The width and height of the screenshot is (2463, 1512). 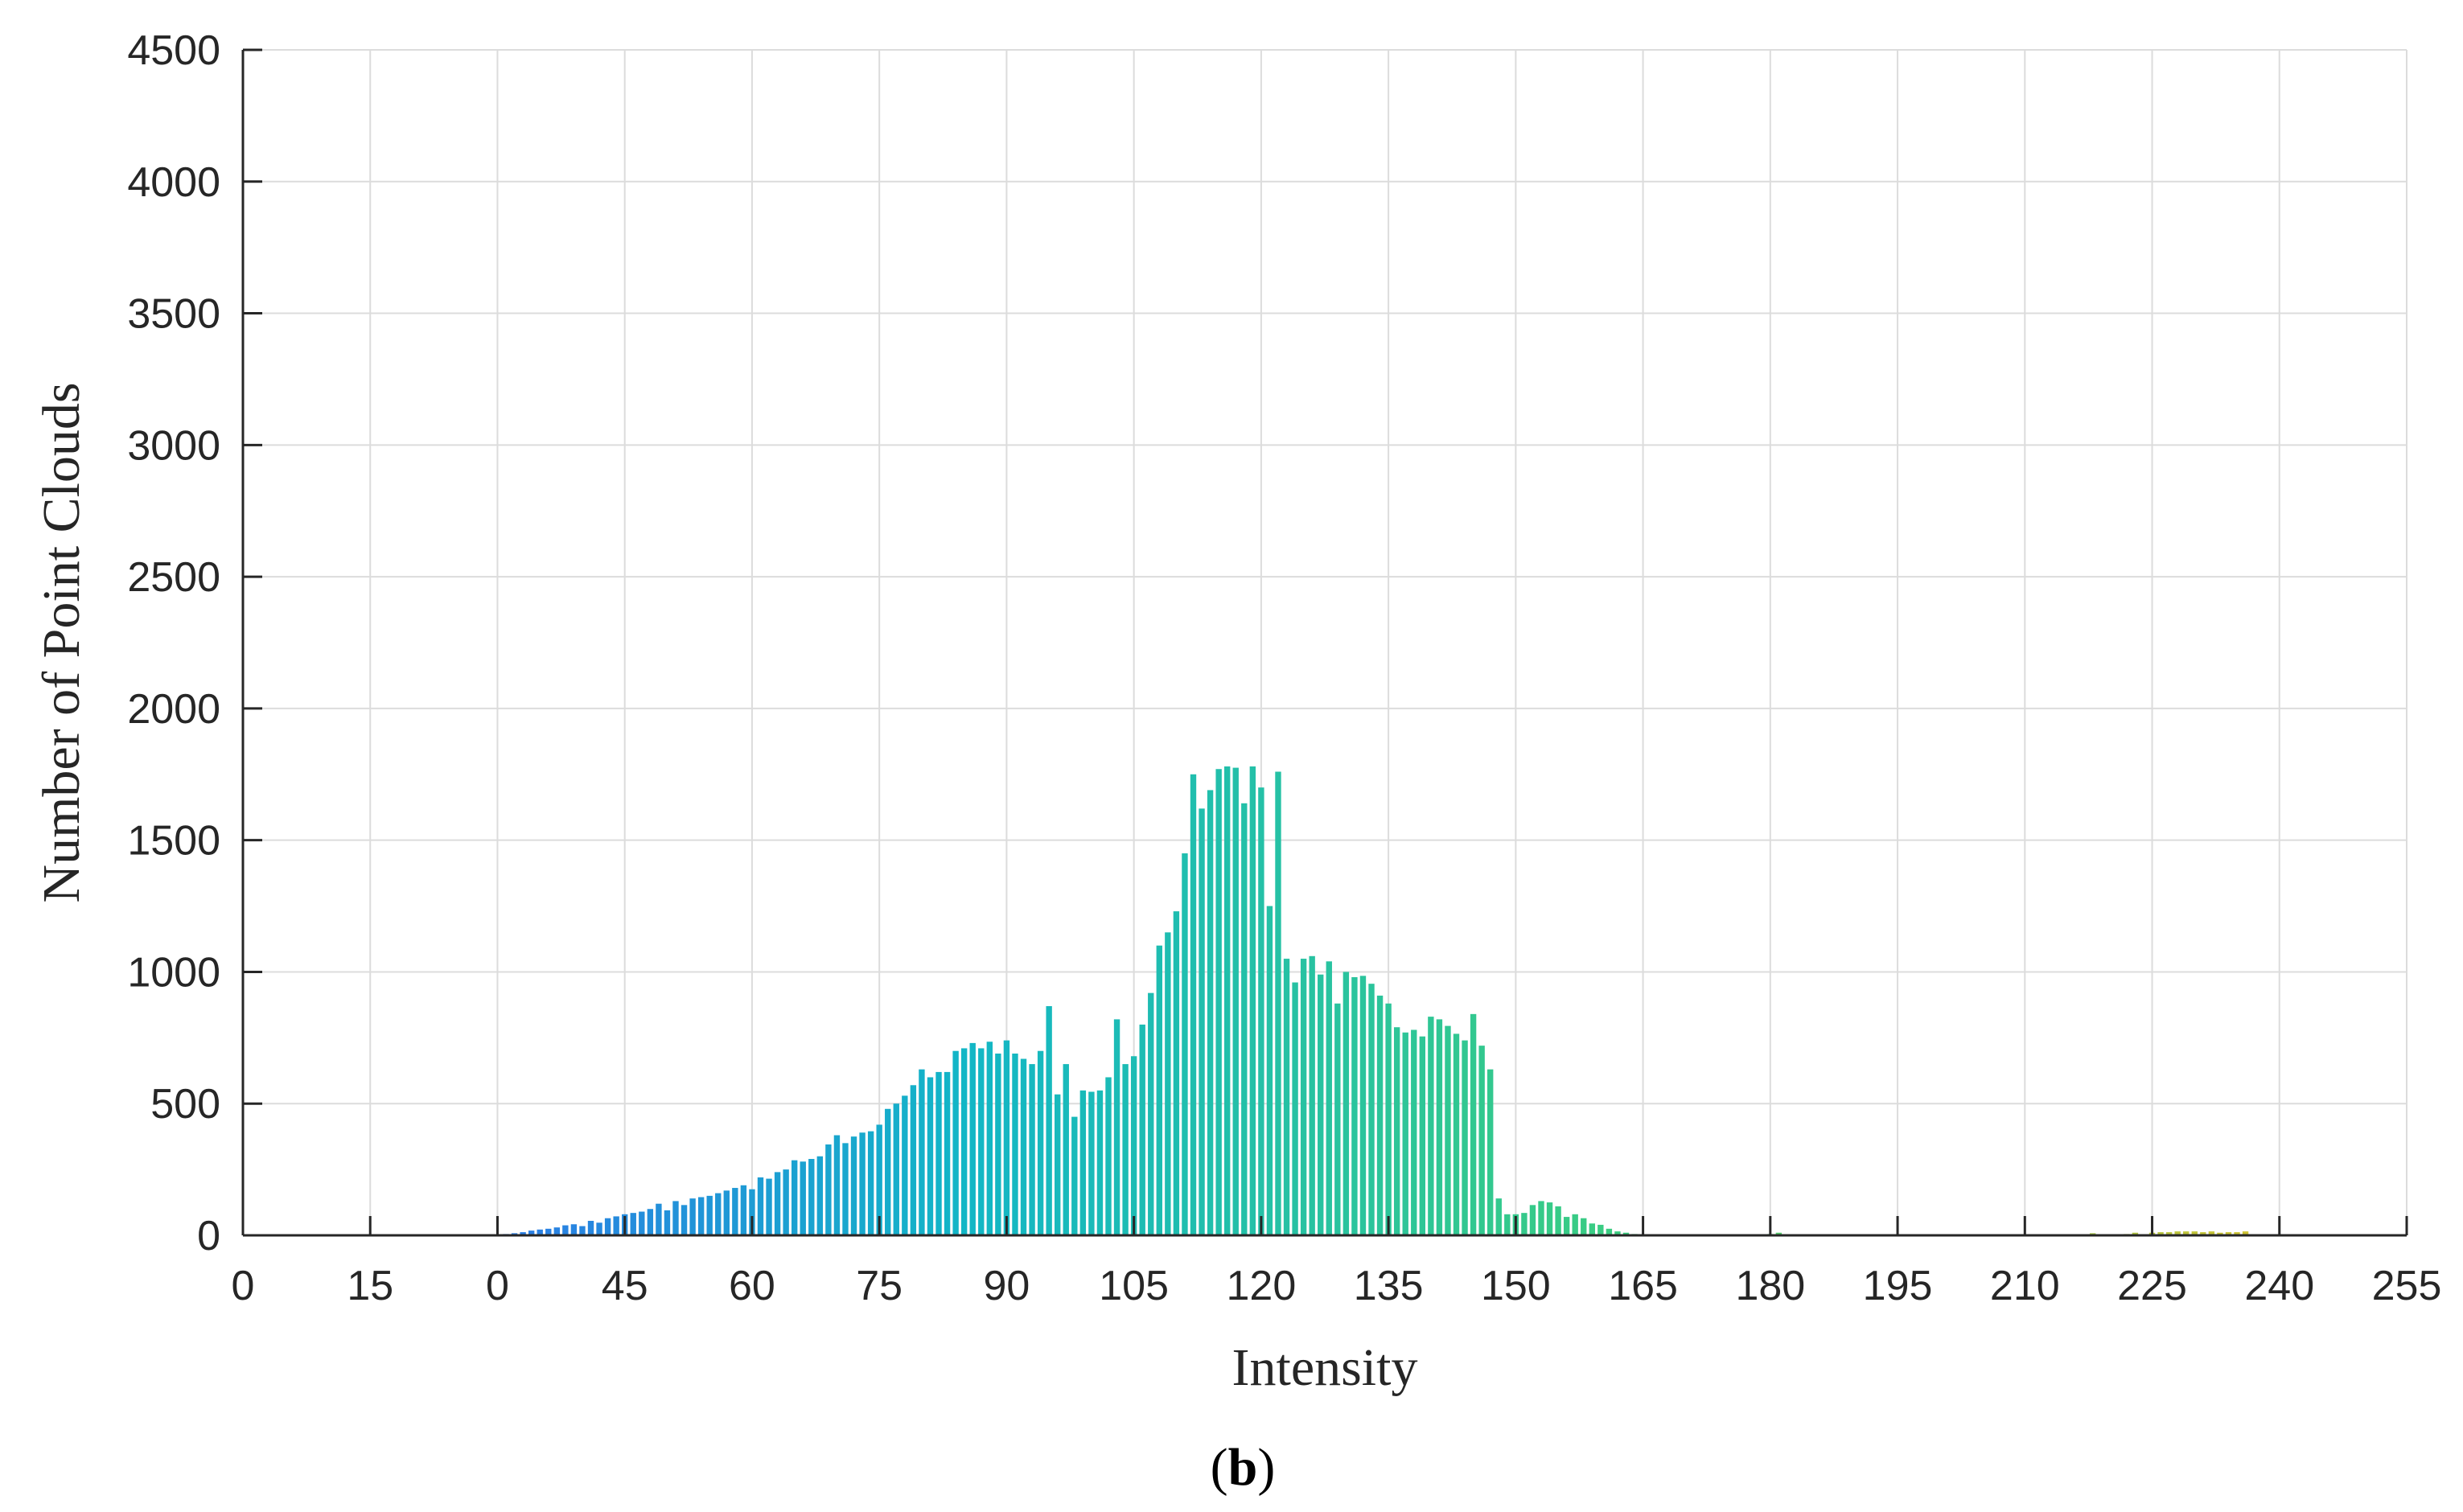 I want to click on y-tick-label: 0, so click(x=208, y=1236).